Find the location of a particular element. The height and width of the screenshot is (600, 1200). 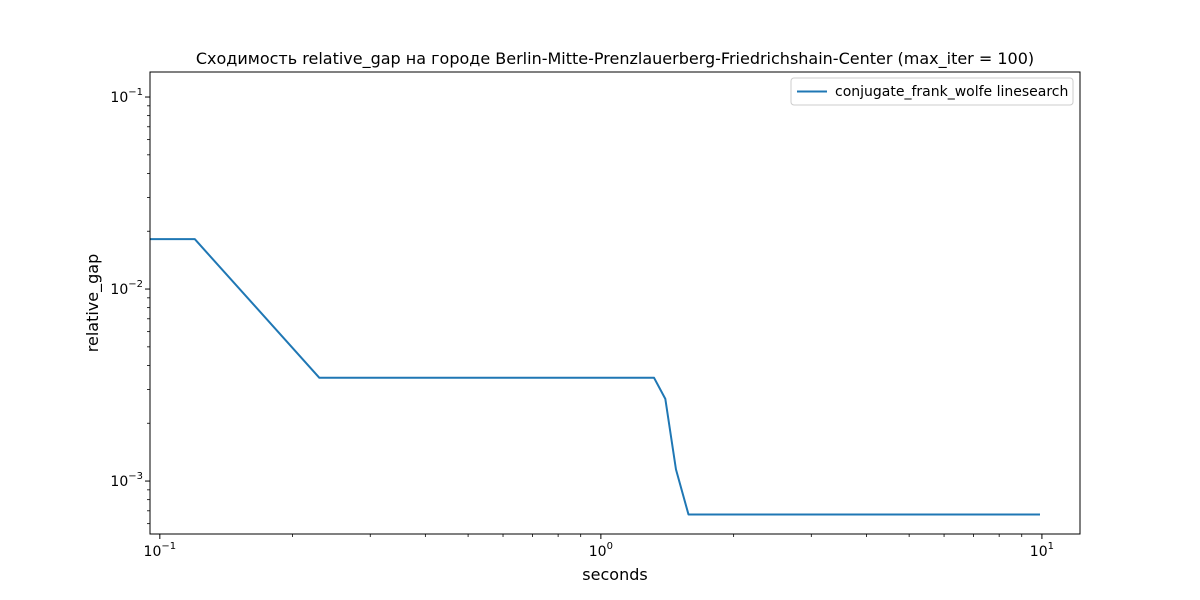

legend: conjugate_frank_wolfe linesearch is located at coordinates (932, 91).